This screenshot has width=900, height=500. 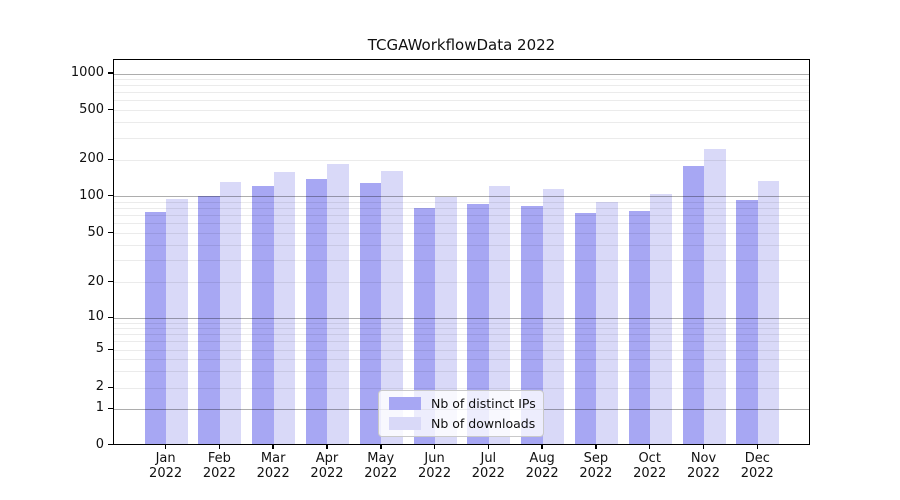 What do you see at coordinates (542, 466) in the screenshot?
I see `x-tick-label-aug: Aug 2022` at bounding box center [542, 466].